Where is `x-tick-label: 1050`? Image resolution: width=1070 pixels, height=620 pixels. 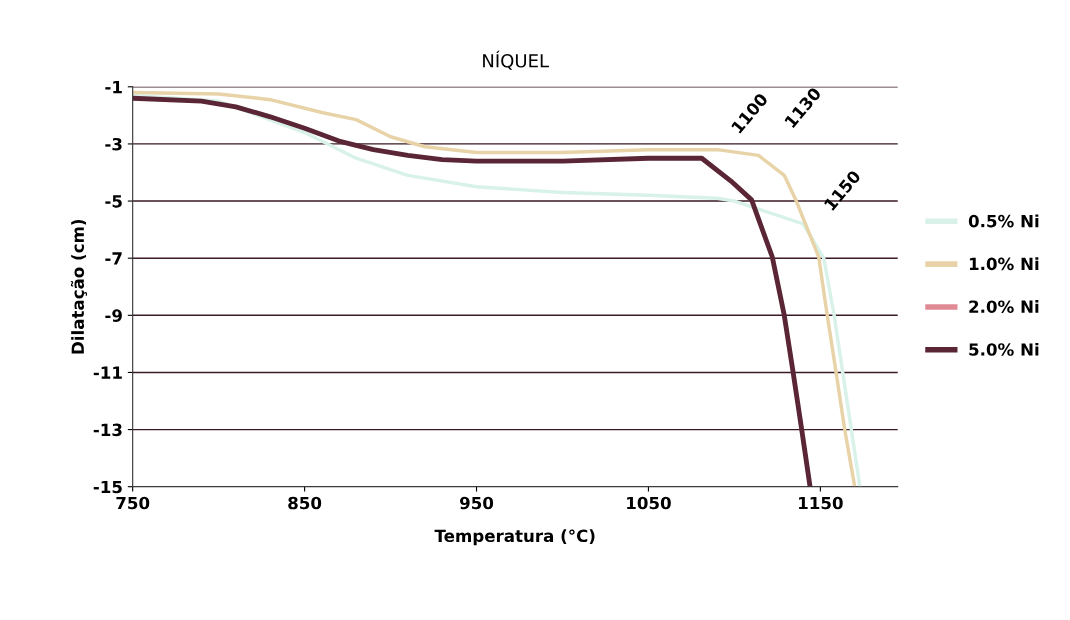 x-tick-label: 1050 is located at coordinates (649, 503).